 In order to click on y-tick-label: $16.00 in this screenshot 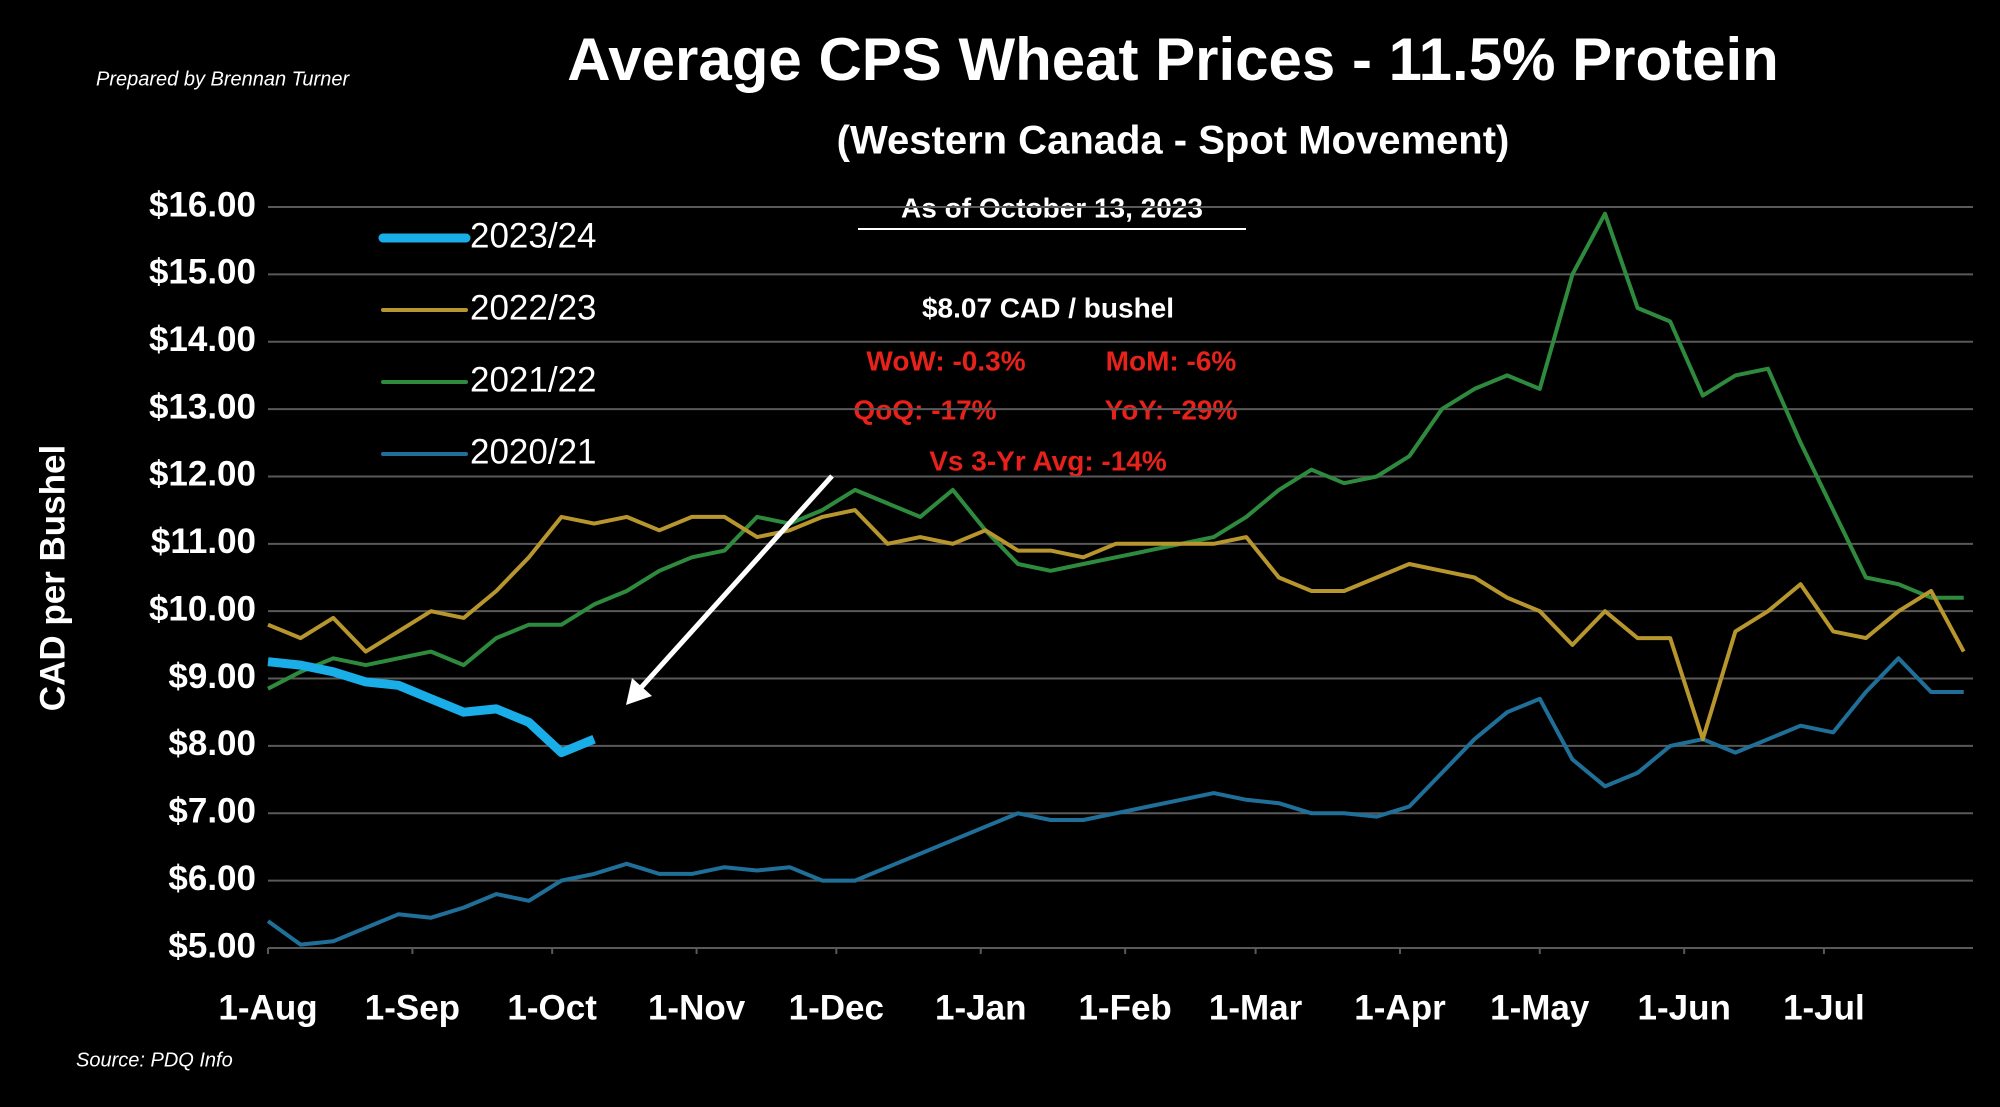, I will do `click(202, 204)`.